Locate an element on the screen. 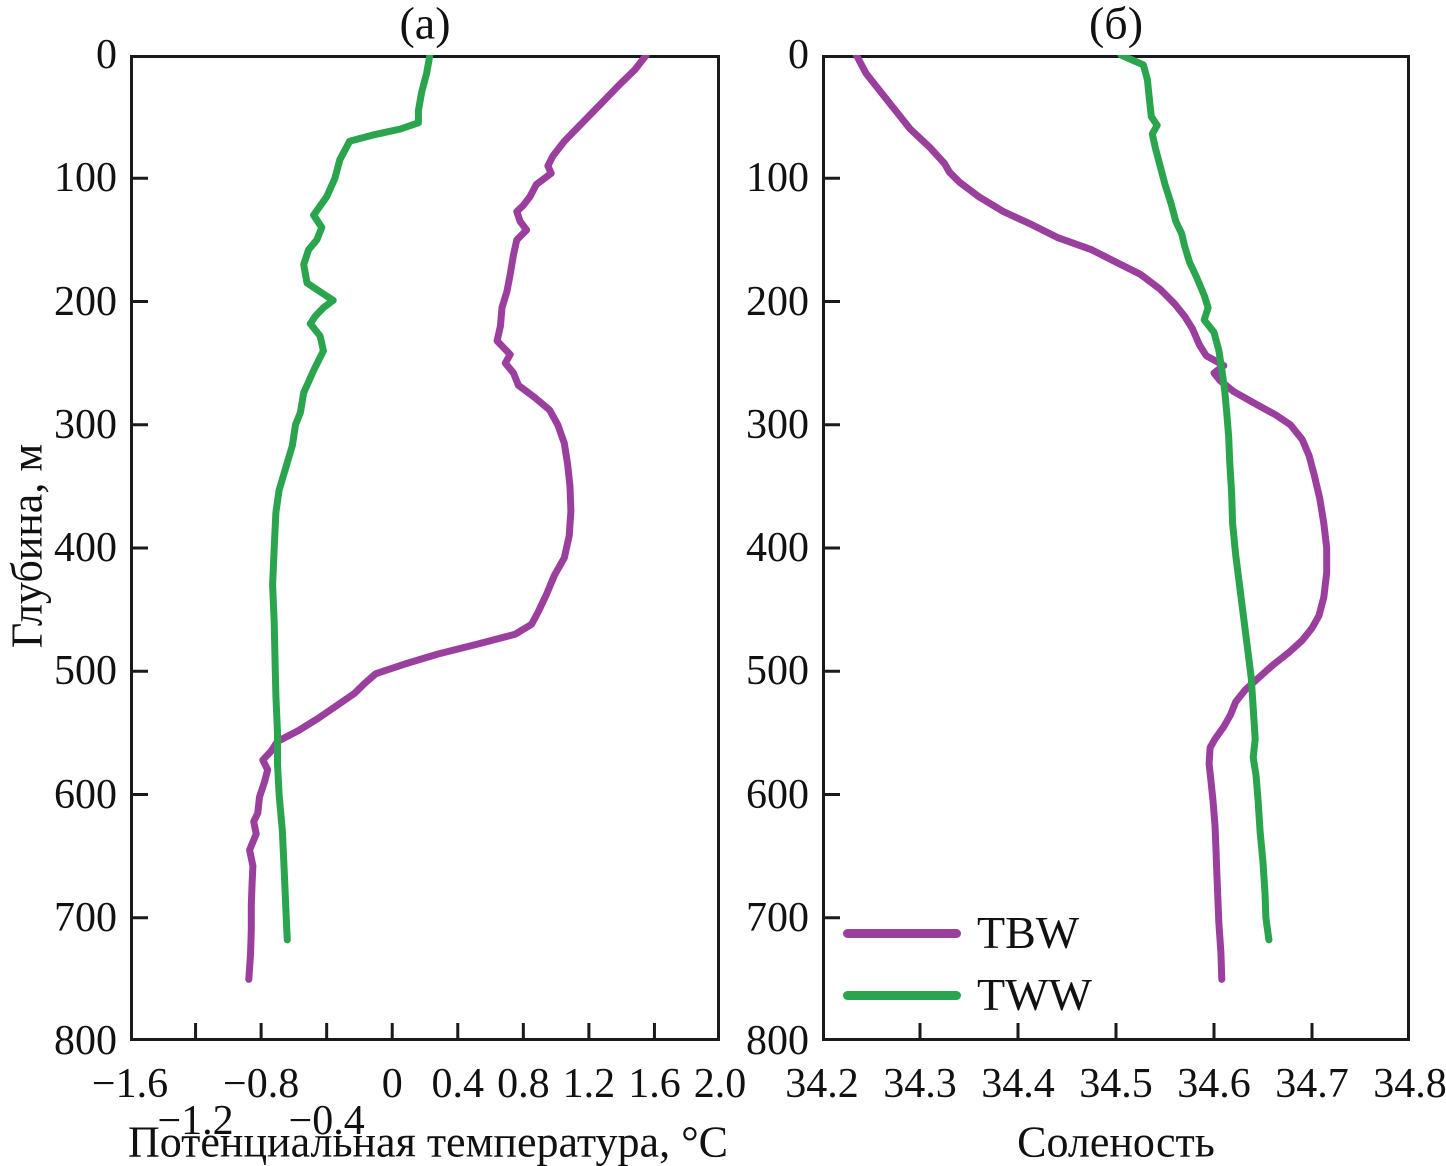 Image resolution: width=1446 pixels, height=1166 pixels. x-tick-label: 1.2 is located at coordinates (589, 1084).